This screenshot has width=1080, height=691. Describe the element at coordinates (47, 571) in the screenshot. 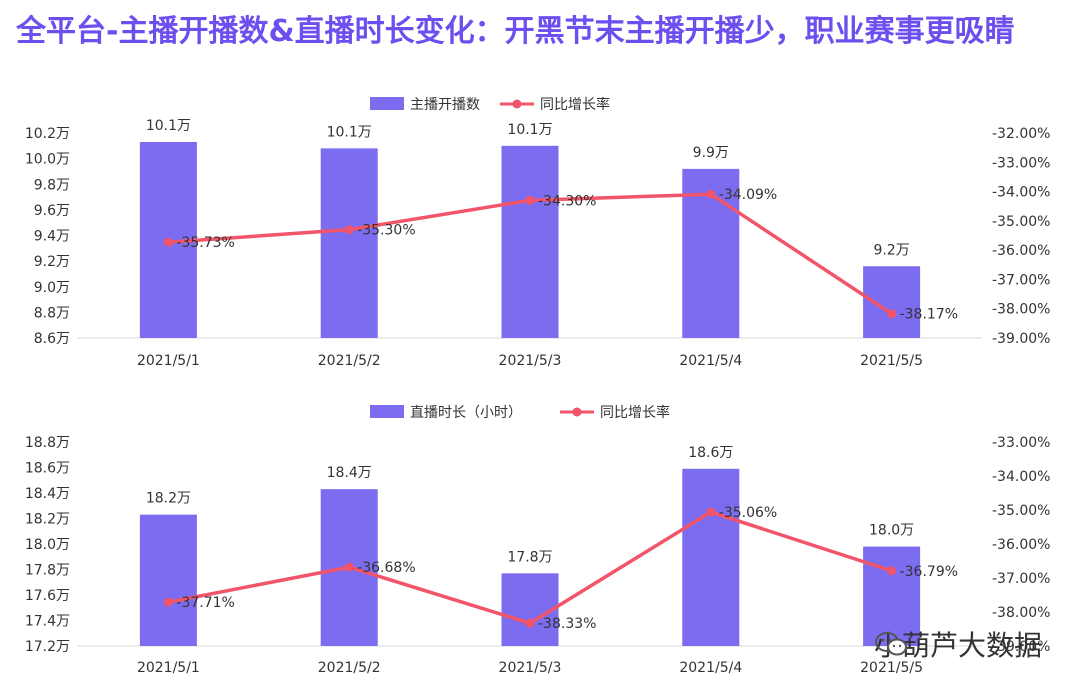

I see `y-left-tick-label: 17.8万` at that location.